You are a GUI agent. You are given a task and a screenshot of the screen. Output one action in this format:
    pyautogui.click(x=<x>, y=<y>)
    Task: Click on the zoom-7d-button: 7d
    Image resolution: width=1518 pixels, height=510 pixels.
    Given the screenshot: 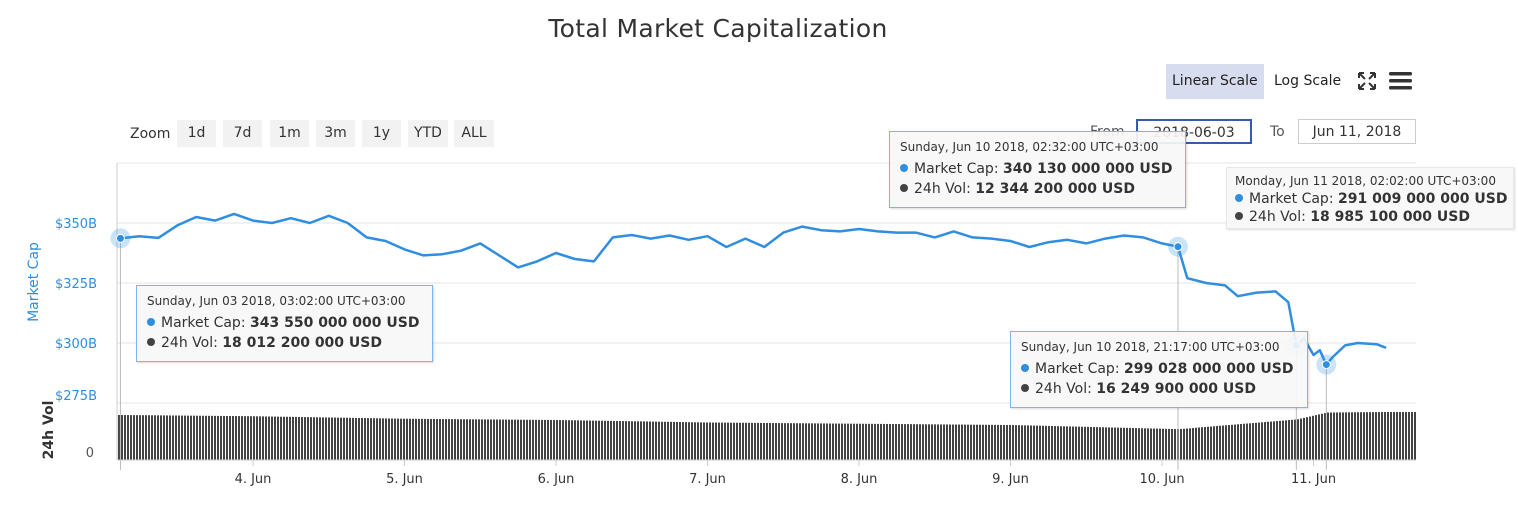 What is the action you would take?
    pyautogui.click(x=242, y=133)
    